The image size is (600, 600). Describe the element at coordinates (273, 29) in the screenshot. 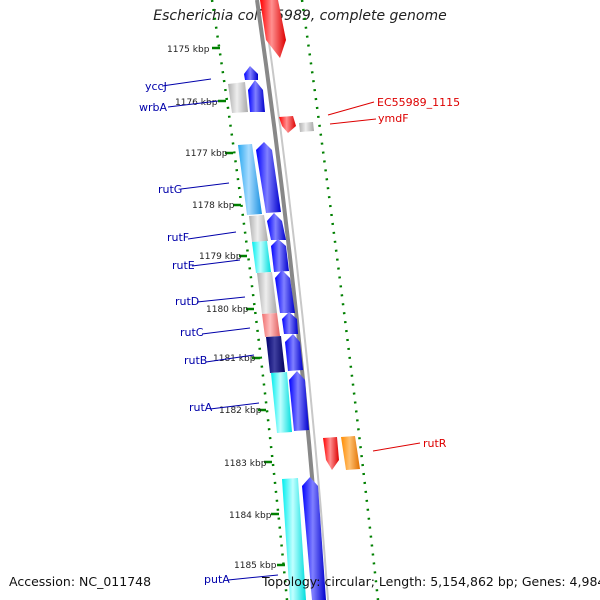

I see `gene-arrow-top-reverse` at that location.